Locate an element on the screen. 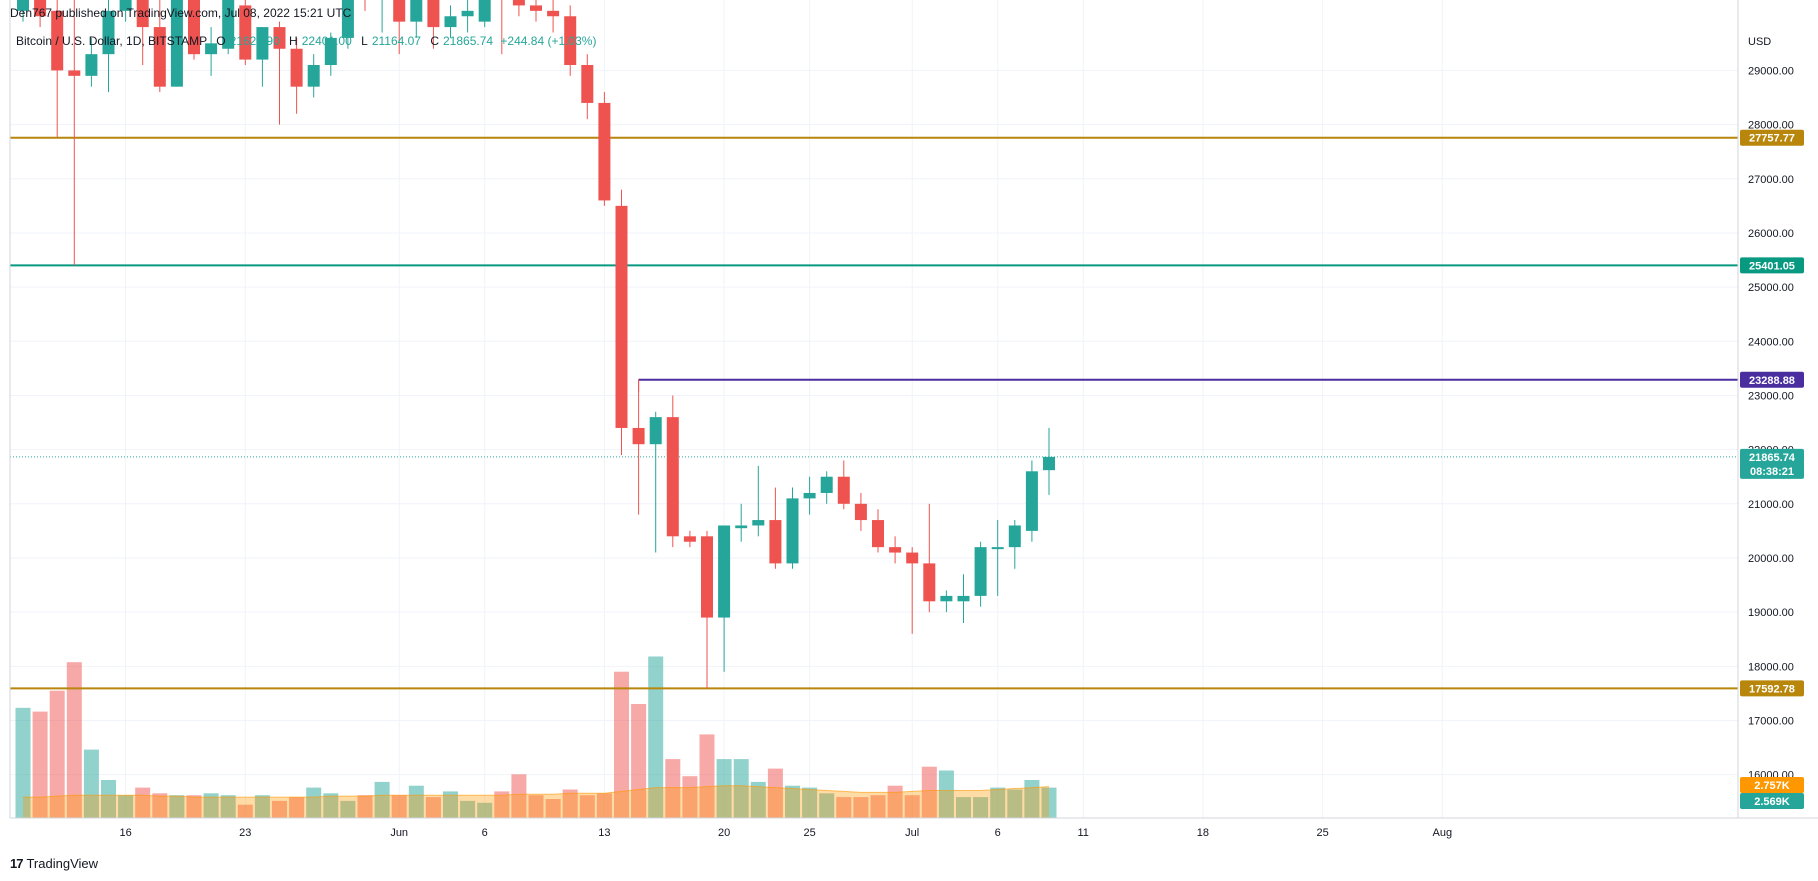 The height and width of the screenshot is (881, 1818). volume-ma-label-bg is located at coordinates (1772, 785).